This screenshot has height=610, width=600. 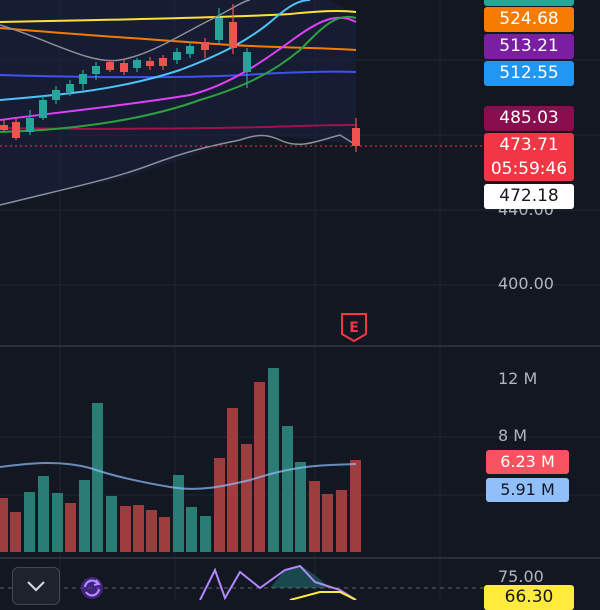 I want to click on price-tag-orange: 524.68, so click(x=529, y=19).